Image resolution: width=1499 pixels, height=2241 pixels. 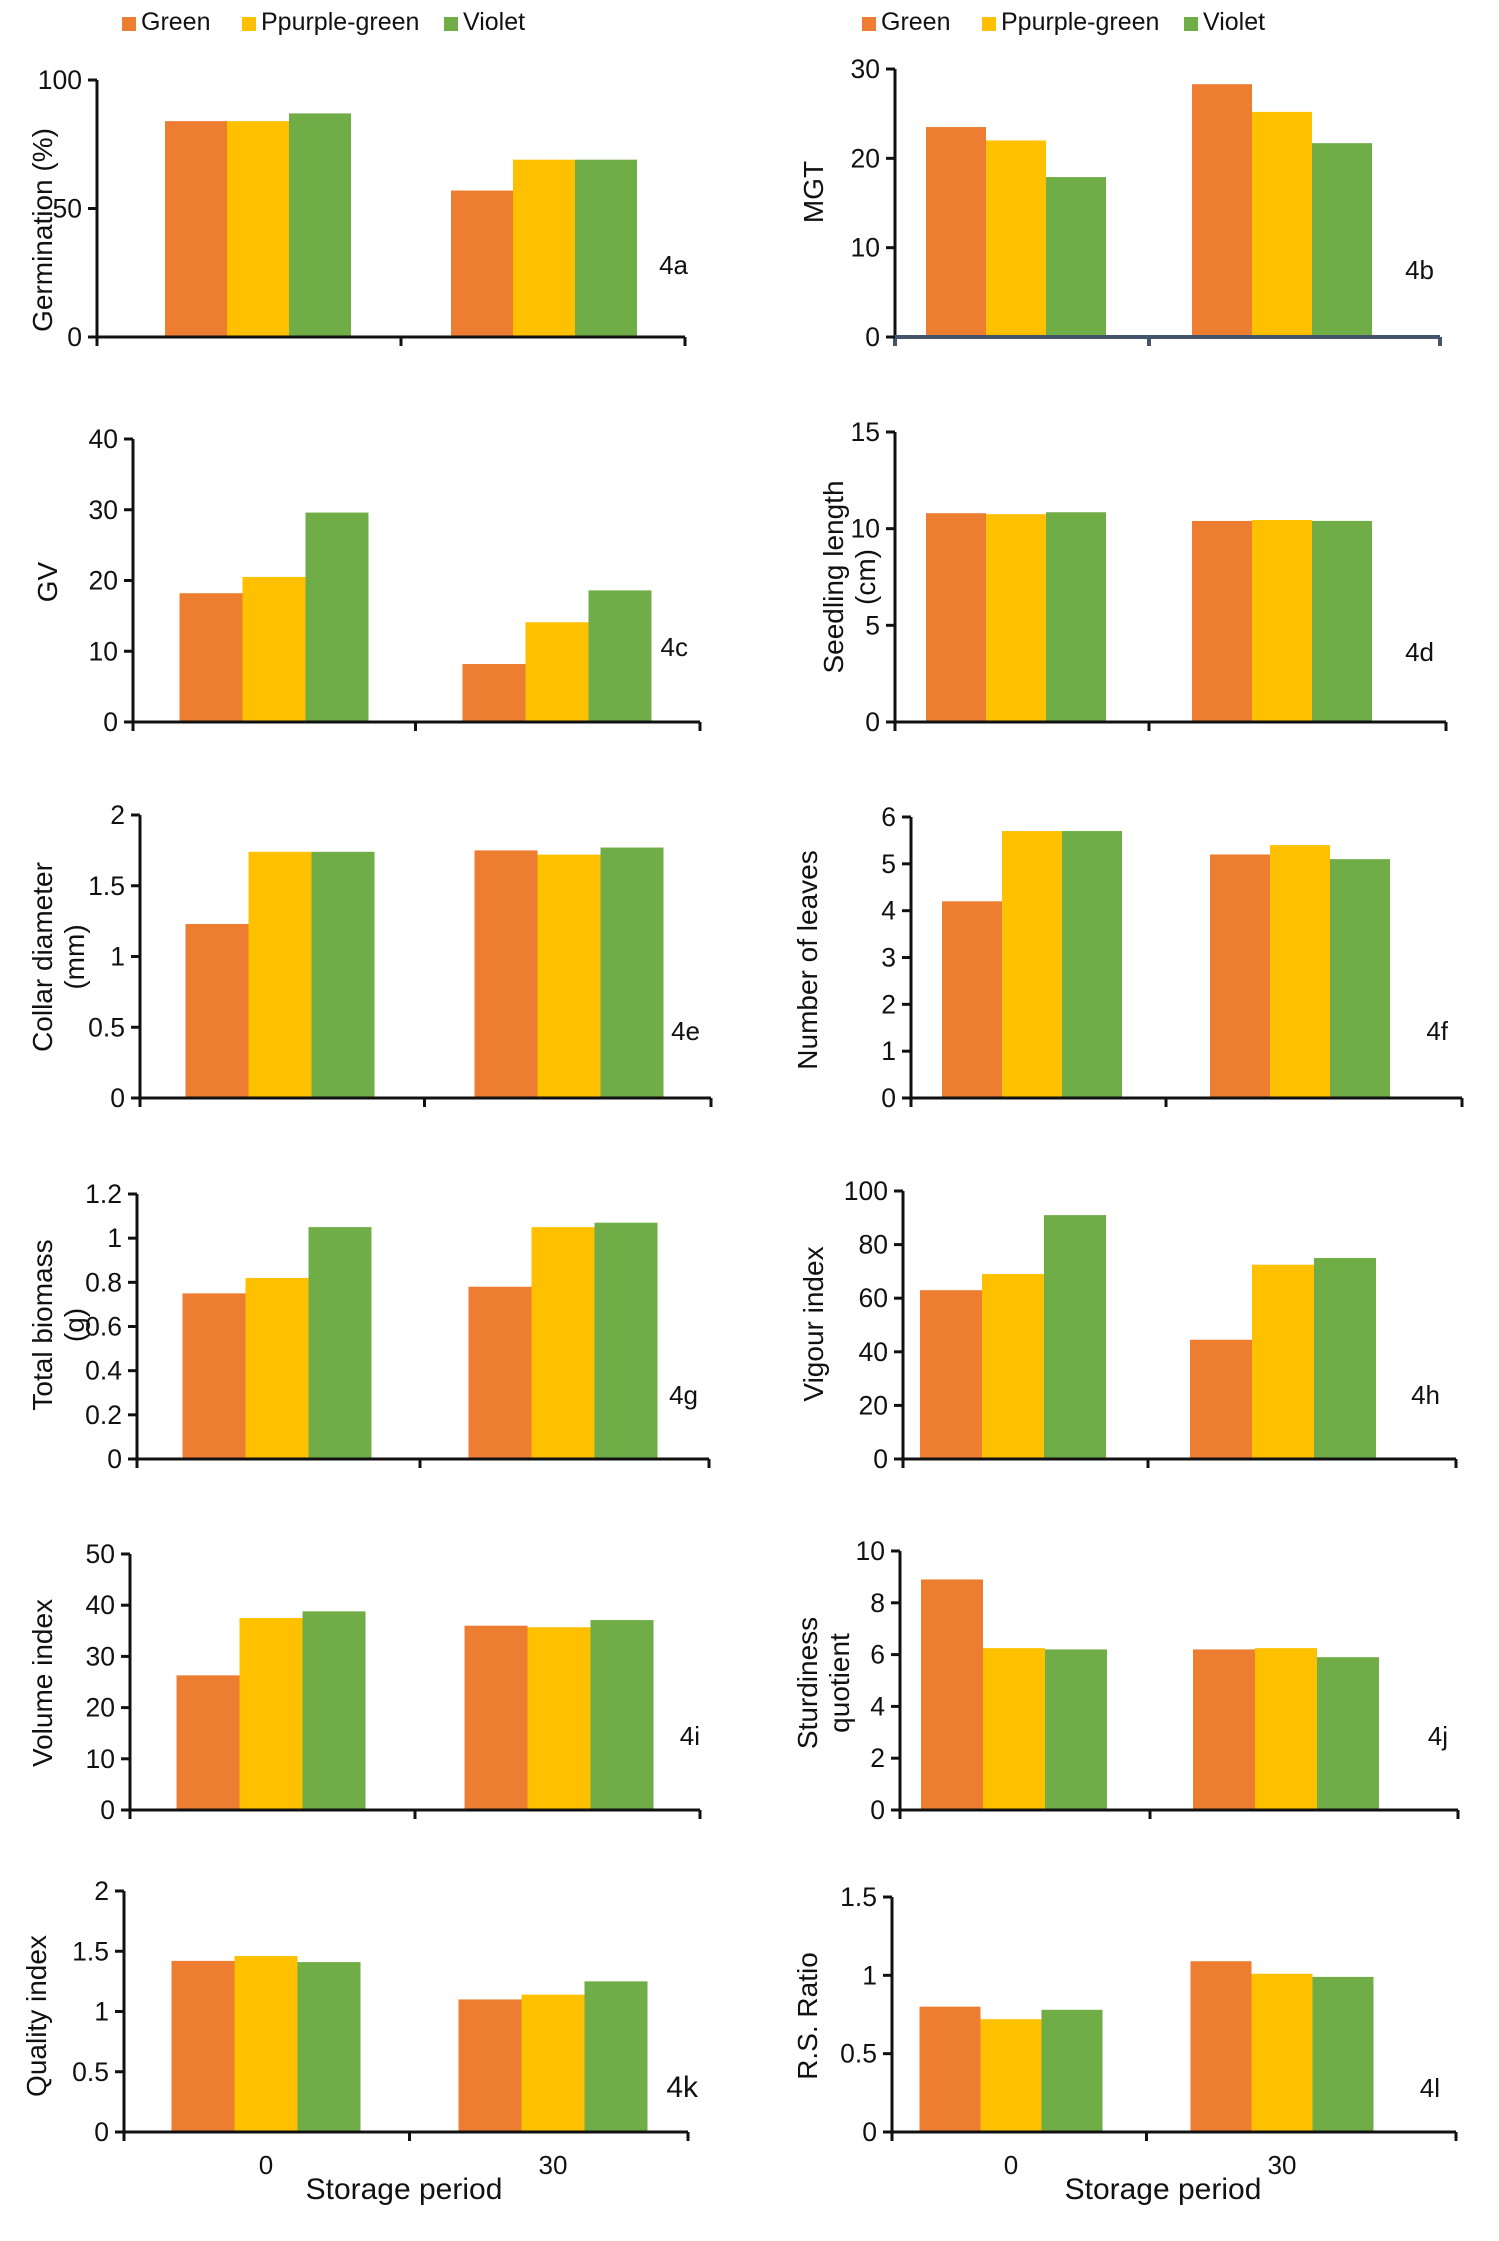 I want to click on y-axis-label: Vigour index, so click(x=813, y=1323).